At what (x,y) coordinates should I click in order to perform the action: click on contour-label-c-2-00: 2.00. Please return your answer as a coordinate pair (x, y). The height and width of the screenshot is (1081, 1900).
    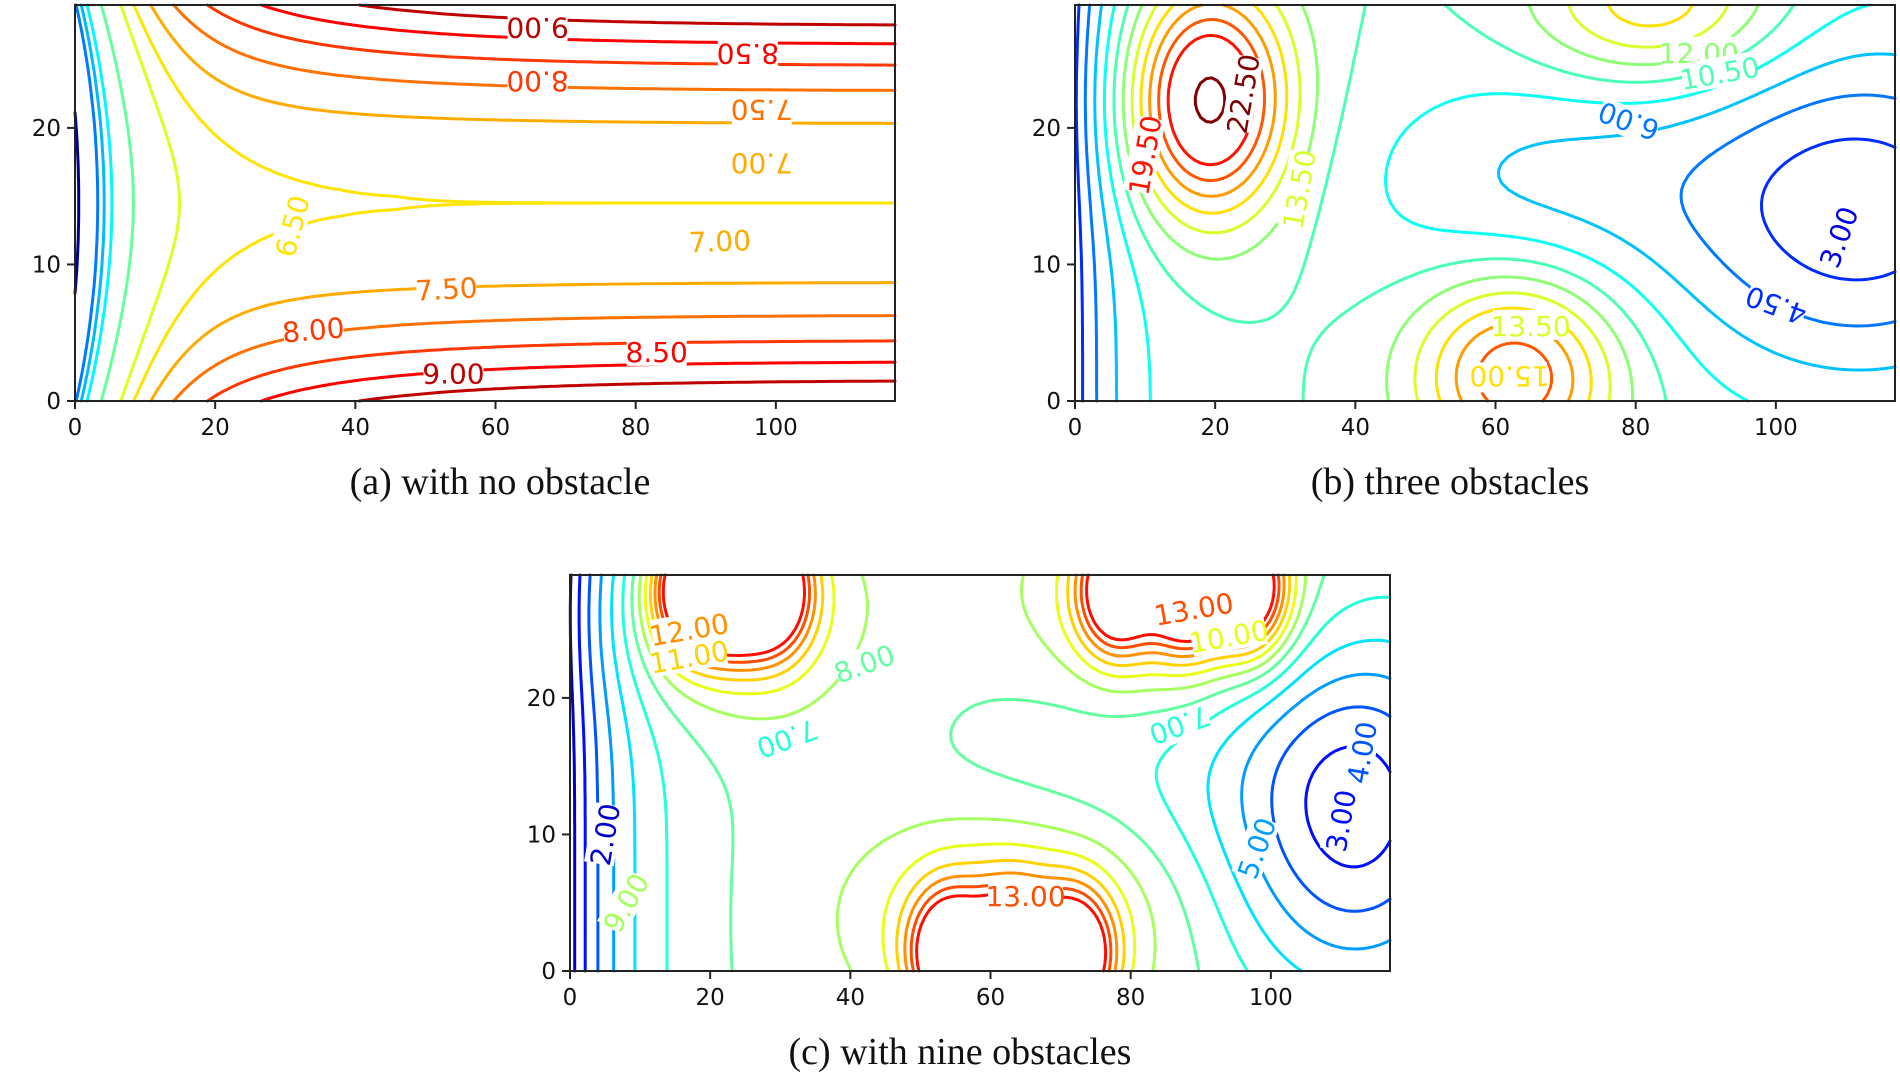
    Looking at the image, I should click on (605, 834).